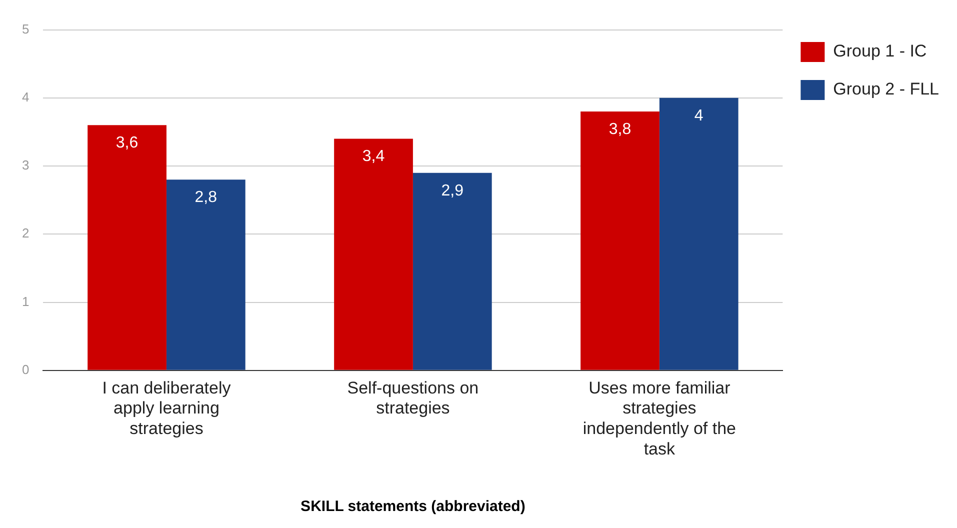 Image resolution: width=957 pixels, height=528 pixels. Describe the element at coordinates (26, 97) in the screenshot. I see `y-tick-label: 4` at that location.